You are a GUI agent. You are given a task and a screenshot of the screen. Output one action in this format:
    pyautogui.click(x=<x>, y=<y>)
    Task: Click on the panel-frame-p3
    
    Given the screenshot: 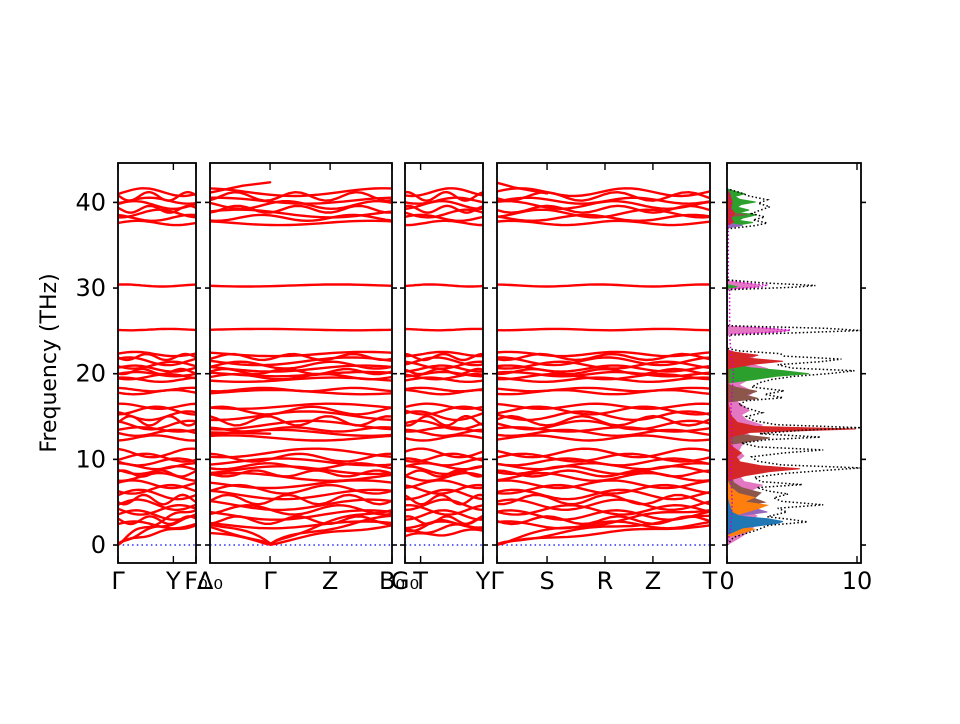 What is the action you would take?
    pyautogui.click(x=444, y=363)
    